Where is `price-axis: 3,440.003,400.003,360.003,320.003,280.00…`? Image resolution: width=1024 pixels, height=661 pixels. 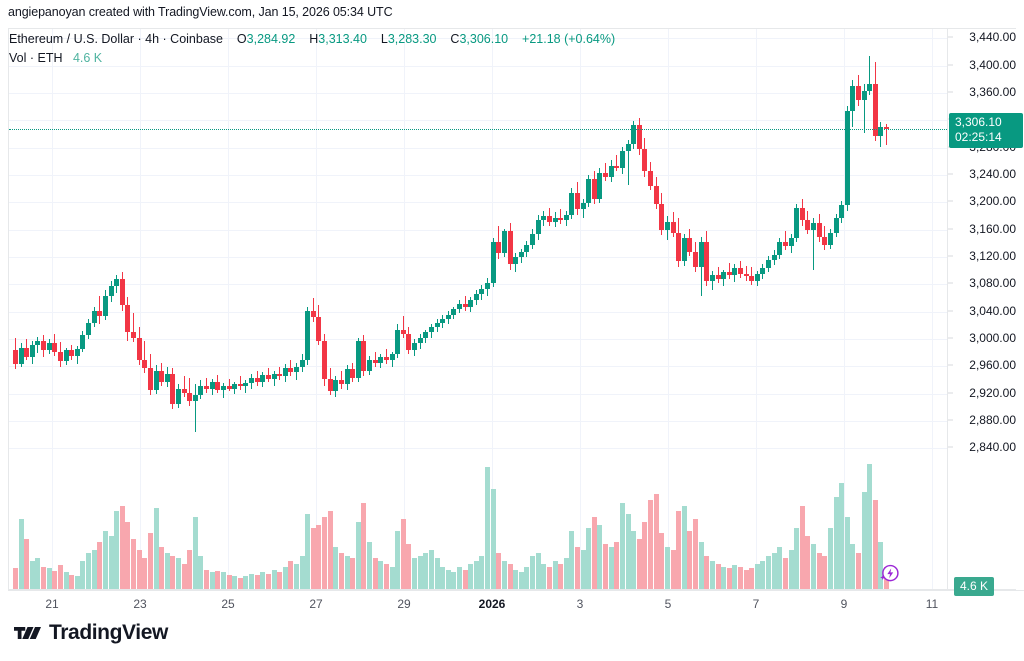
price-axis: 3,440.003,400.003,360.003,320.003,280.00… is located at coordinates (985, 312).